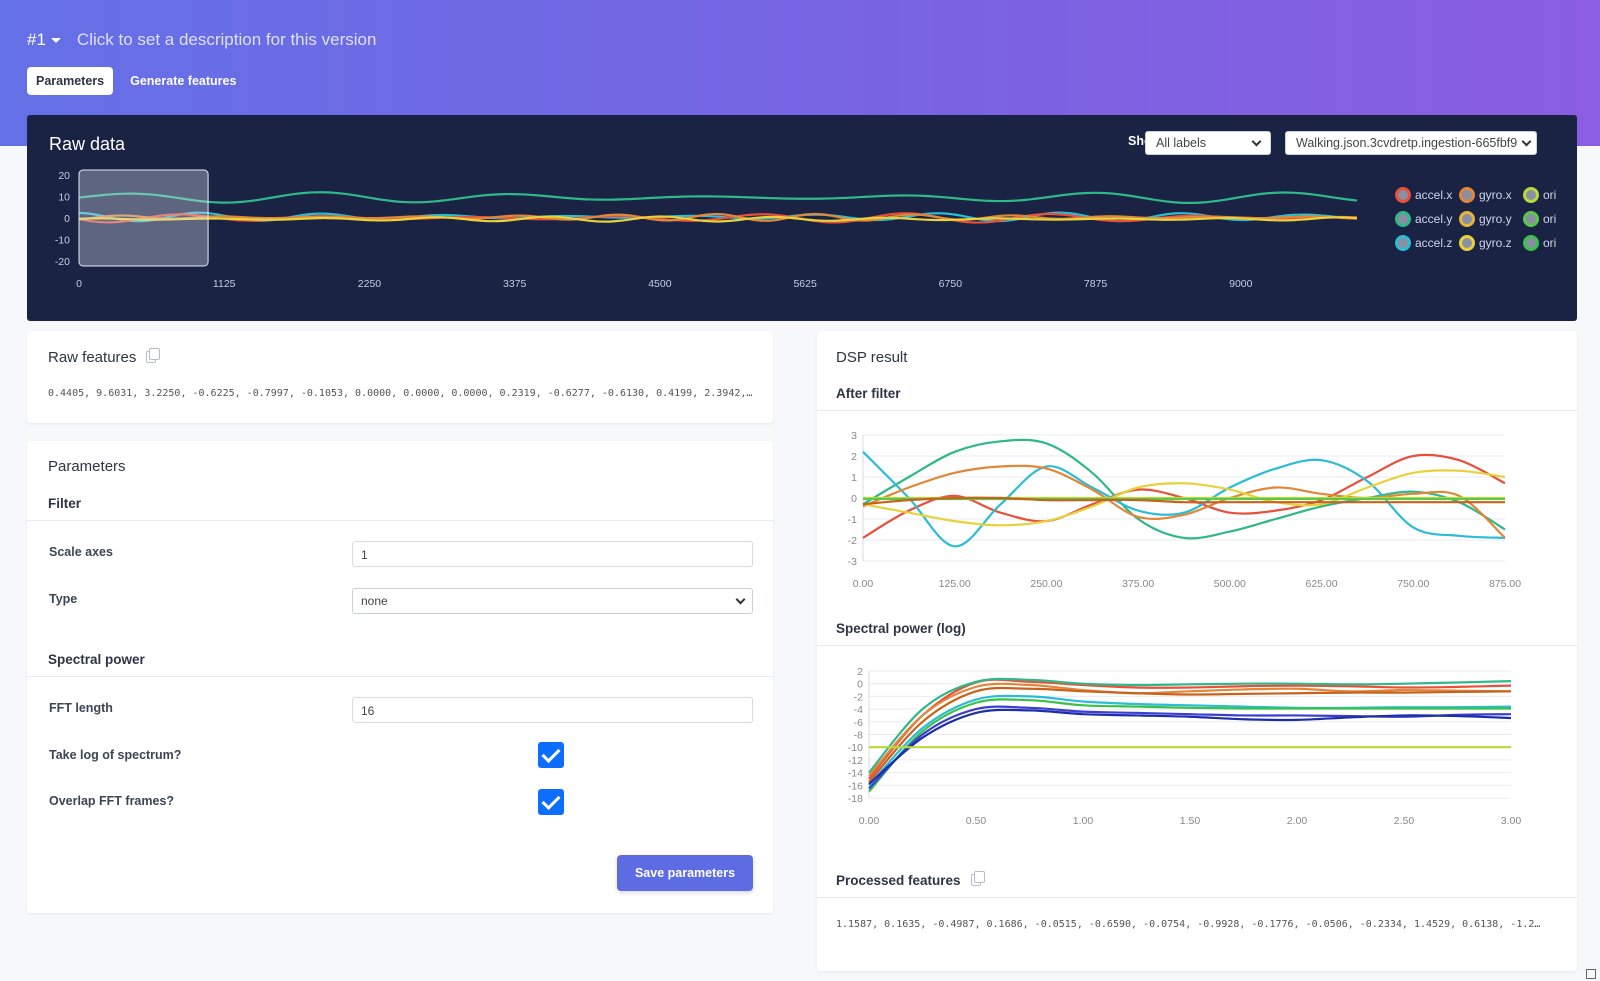 This screenshot has width=1600, height=981. I want to click on y-tick-label: -20, so click(62, 262).